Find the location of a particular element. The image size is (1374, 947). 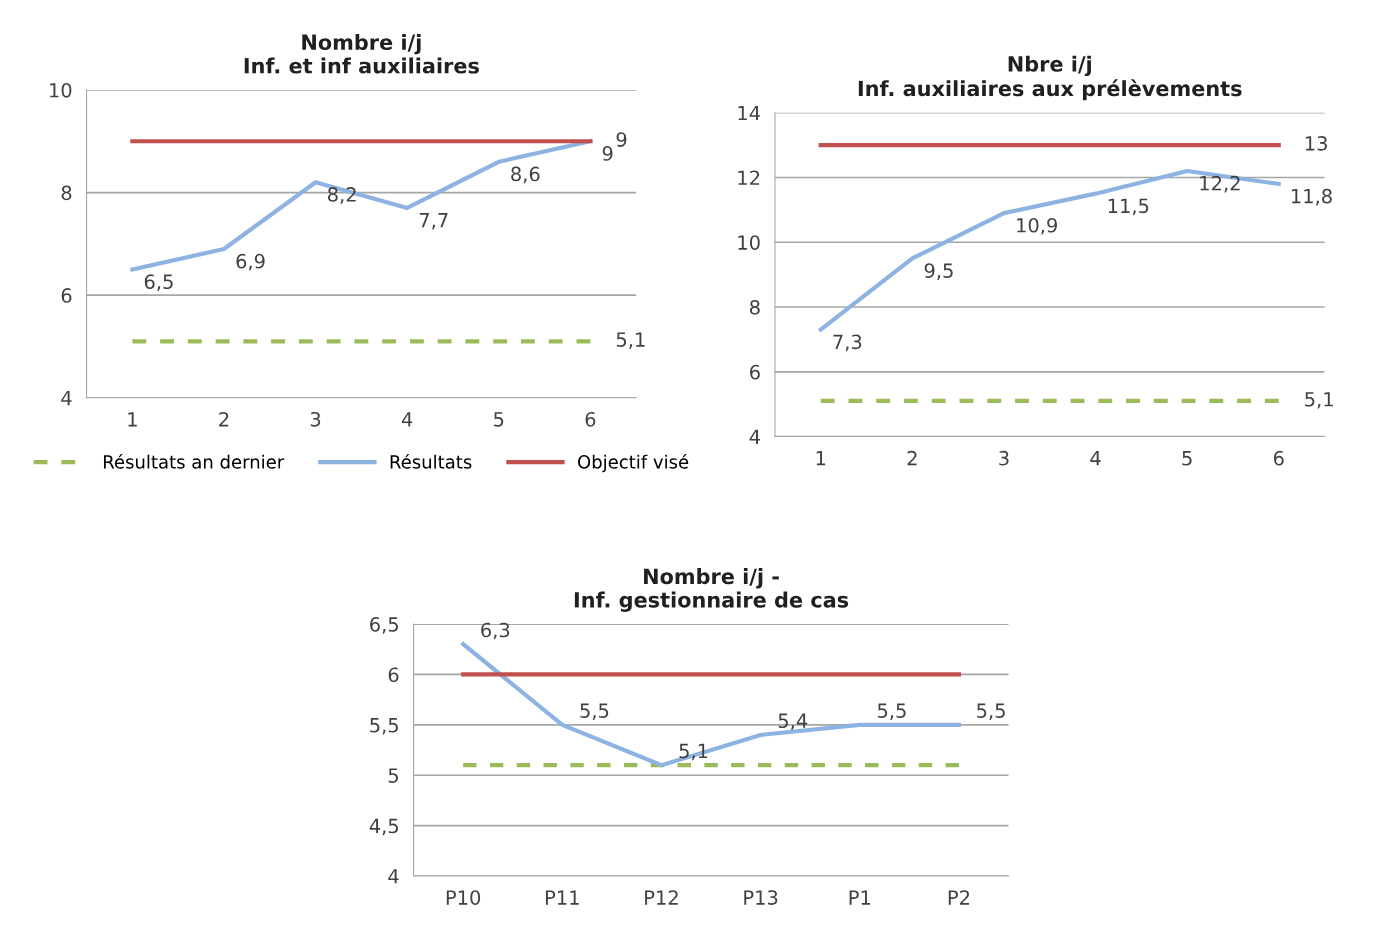

data-label: 11,5 is located at coordinates (1128, 207).